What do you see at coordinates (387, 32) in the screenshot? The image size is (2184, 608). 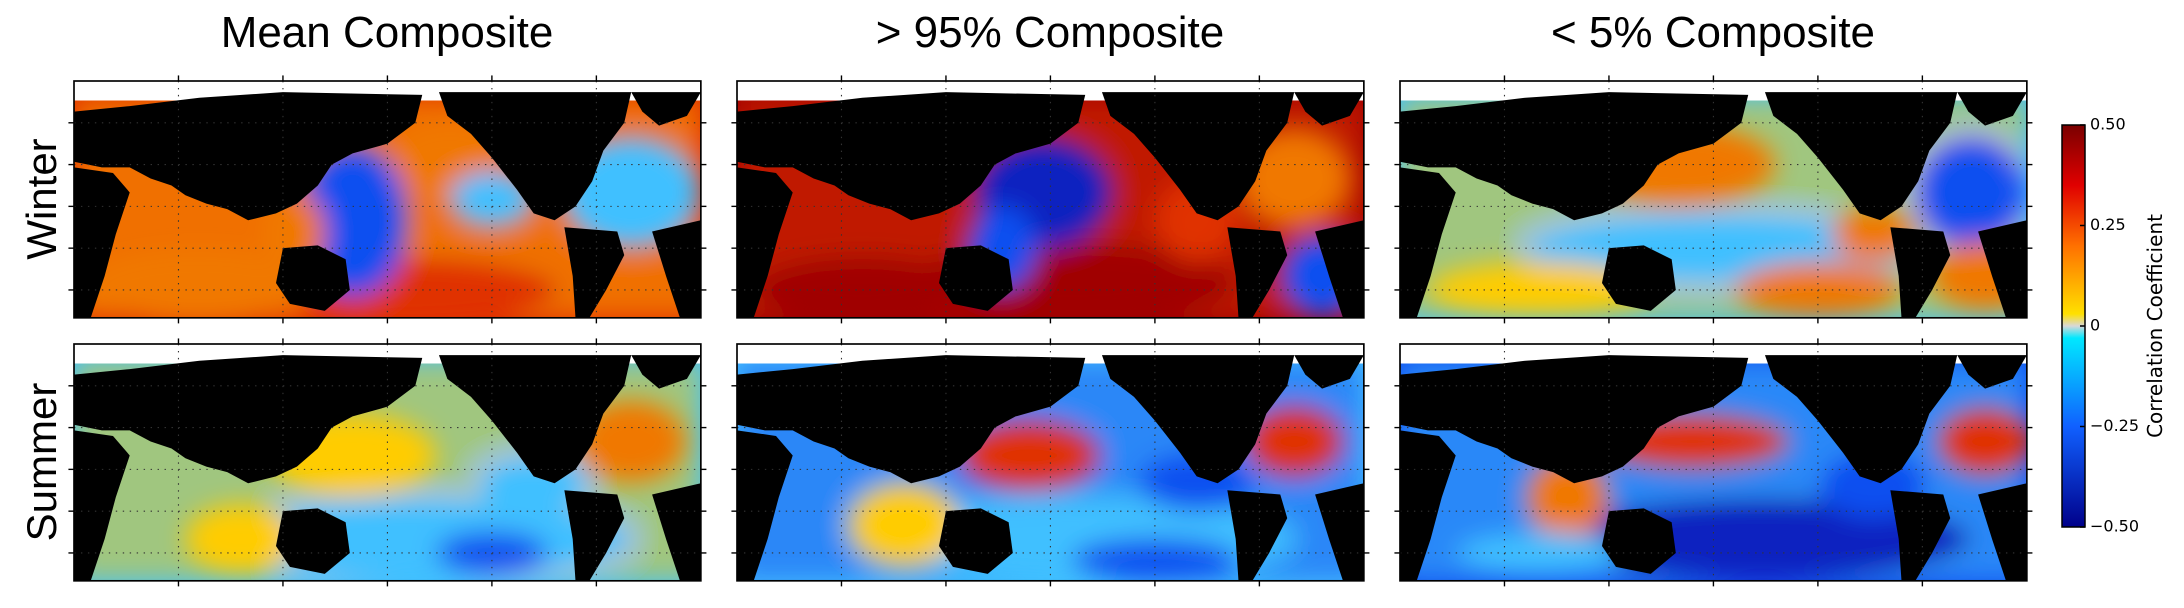 I see `column-title: Mean Composite` at bounding box center [387, 32].